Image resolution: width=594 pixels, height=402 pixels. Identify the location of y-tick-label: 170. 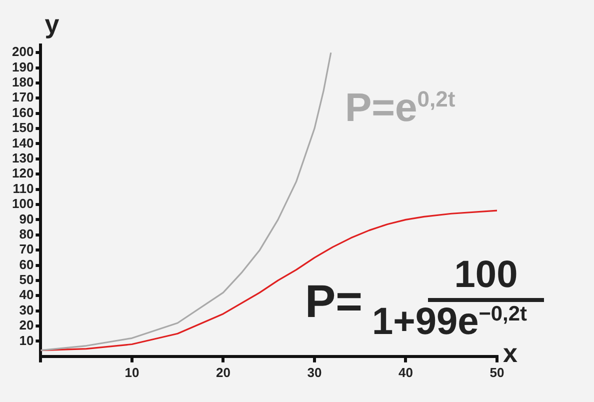
(23, 97).